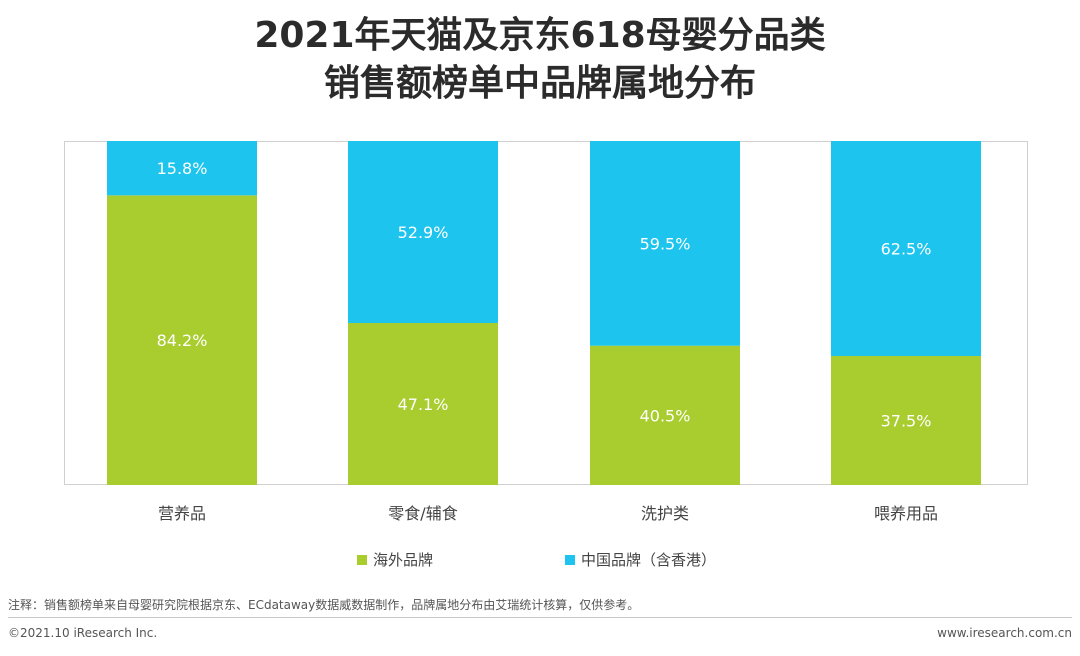  I want to click on legend-swatch-domestic, so click(570, 560).